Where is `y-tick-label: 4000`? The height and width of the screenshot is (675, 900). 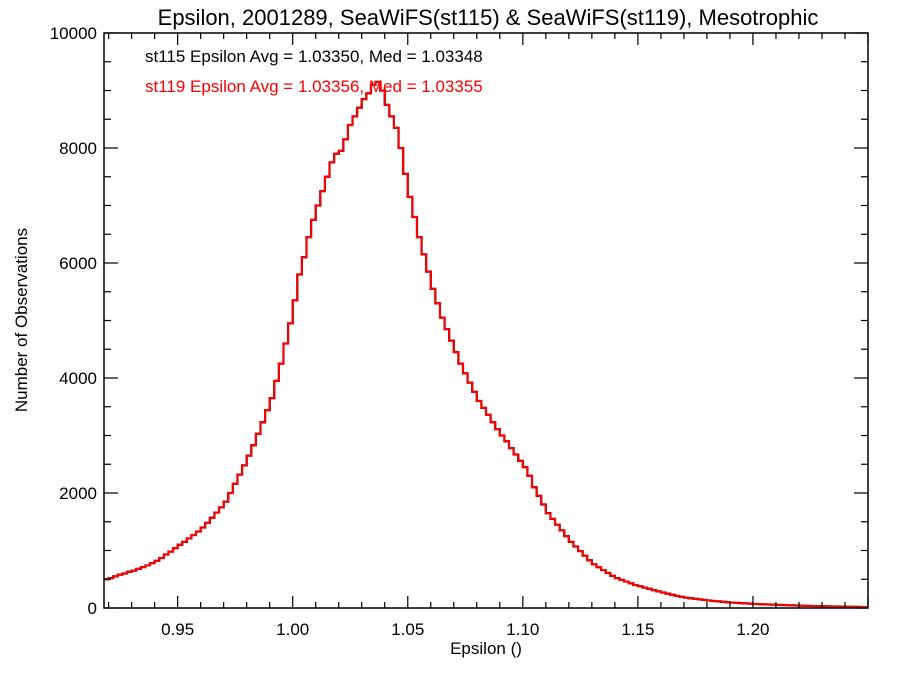 y-tick-label: 4000 is located at coordinates (78, 378).